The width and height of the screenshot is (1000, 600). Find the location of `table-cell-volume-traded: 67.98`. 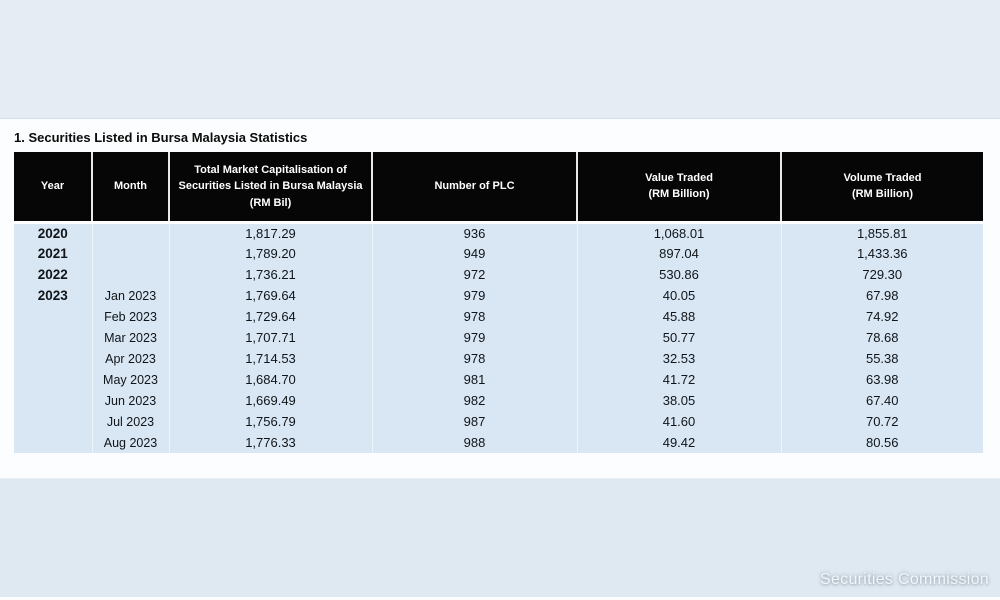

table-cell-volume-traded: 67.98 is located at coordinates (881, 295).